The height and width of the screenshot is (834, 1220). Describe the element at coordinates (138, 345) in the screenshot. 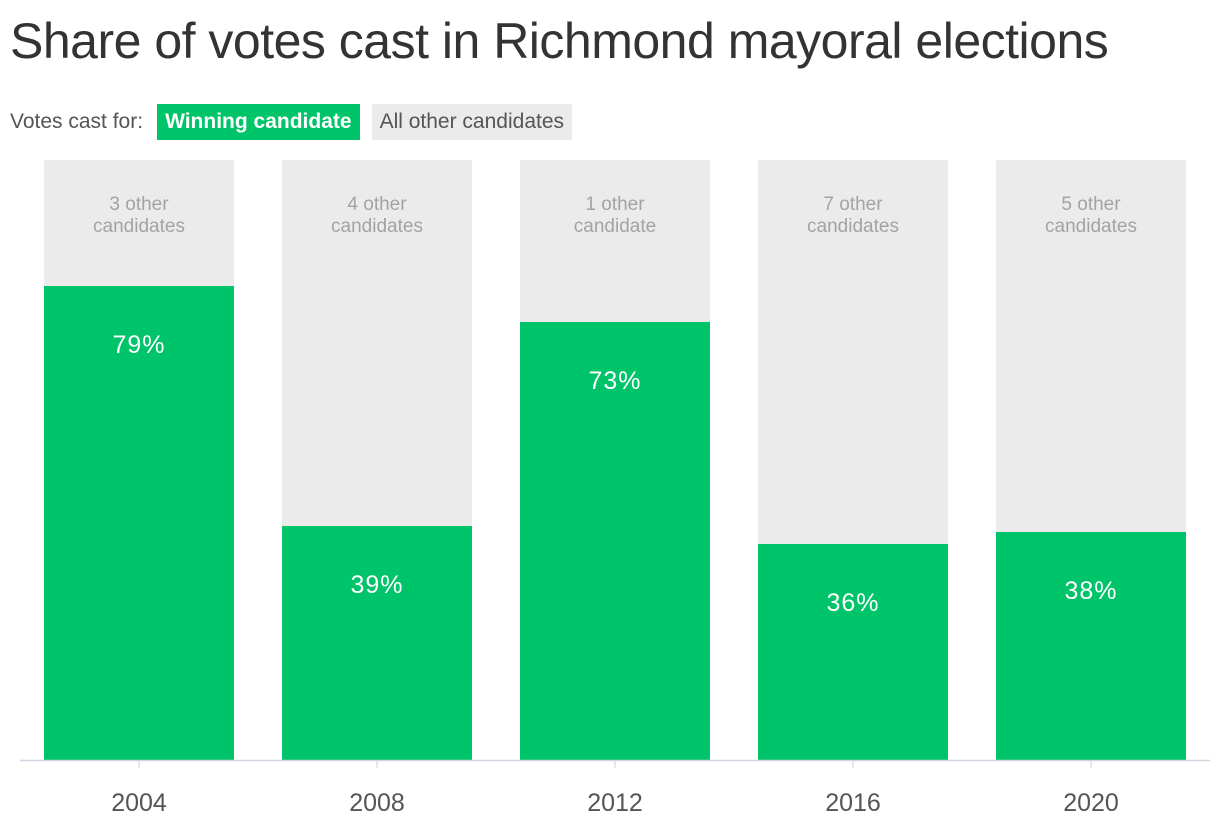

I see `winner-value-label-2004: 79%` at that location.